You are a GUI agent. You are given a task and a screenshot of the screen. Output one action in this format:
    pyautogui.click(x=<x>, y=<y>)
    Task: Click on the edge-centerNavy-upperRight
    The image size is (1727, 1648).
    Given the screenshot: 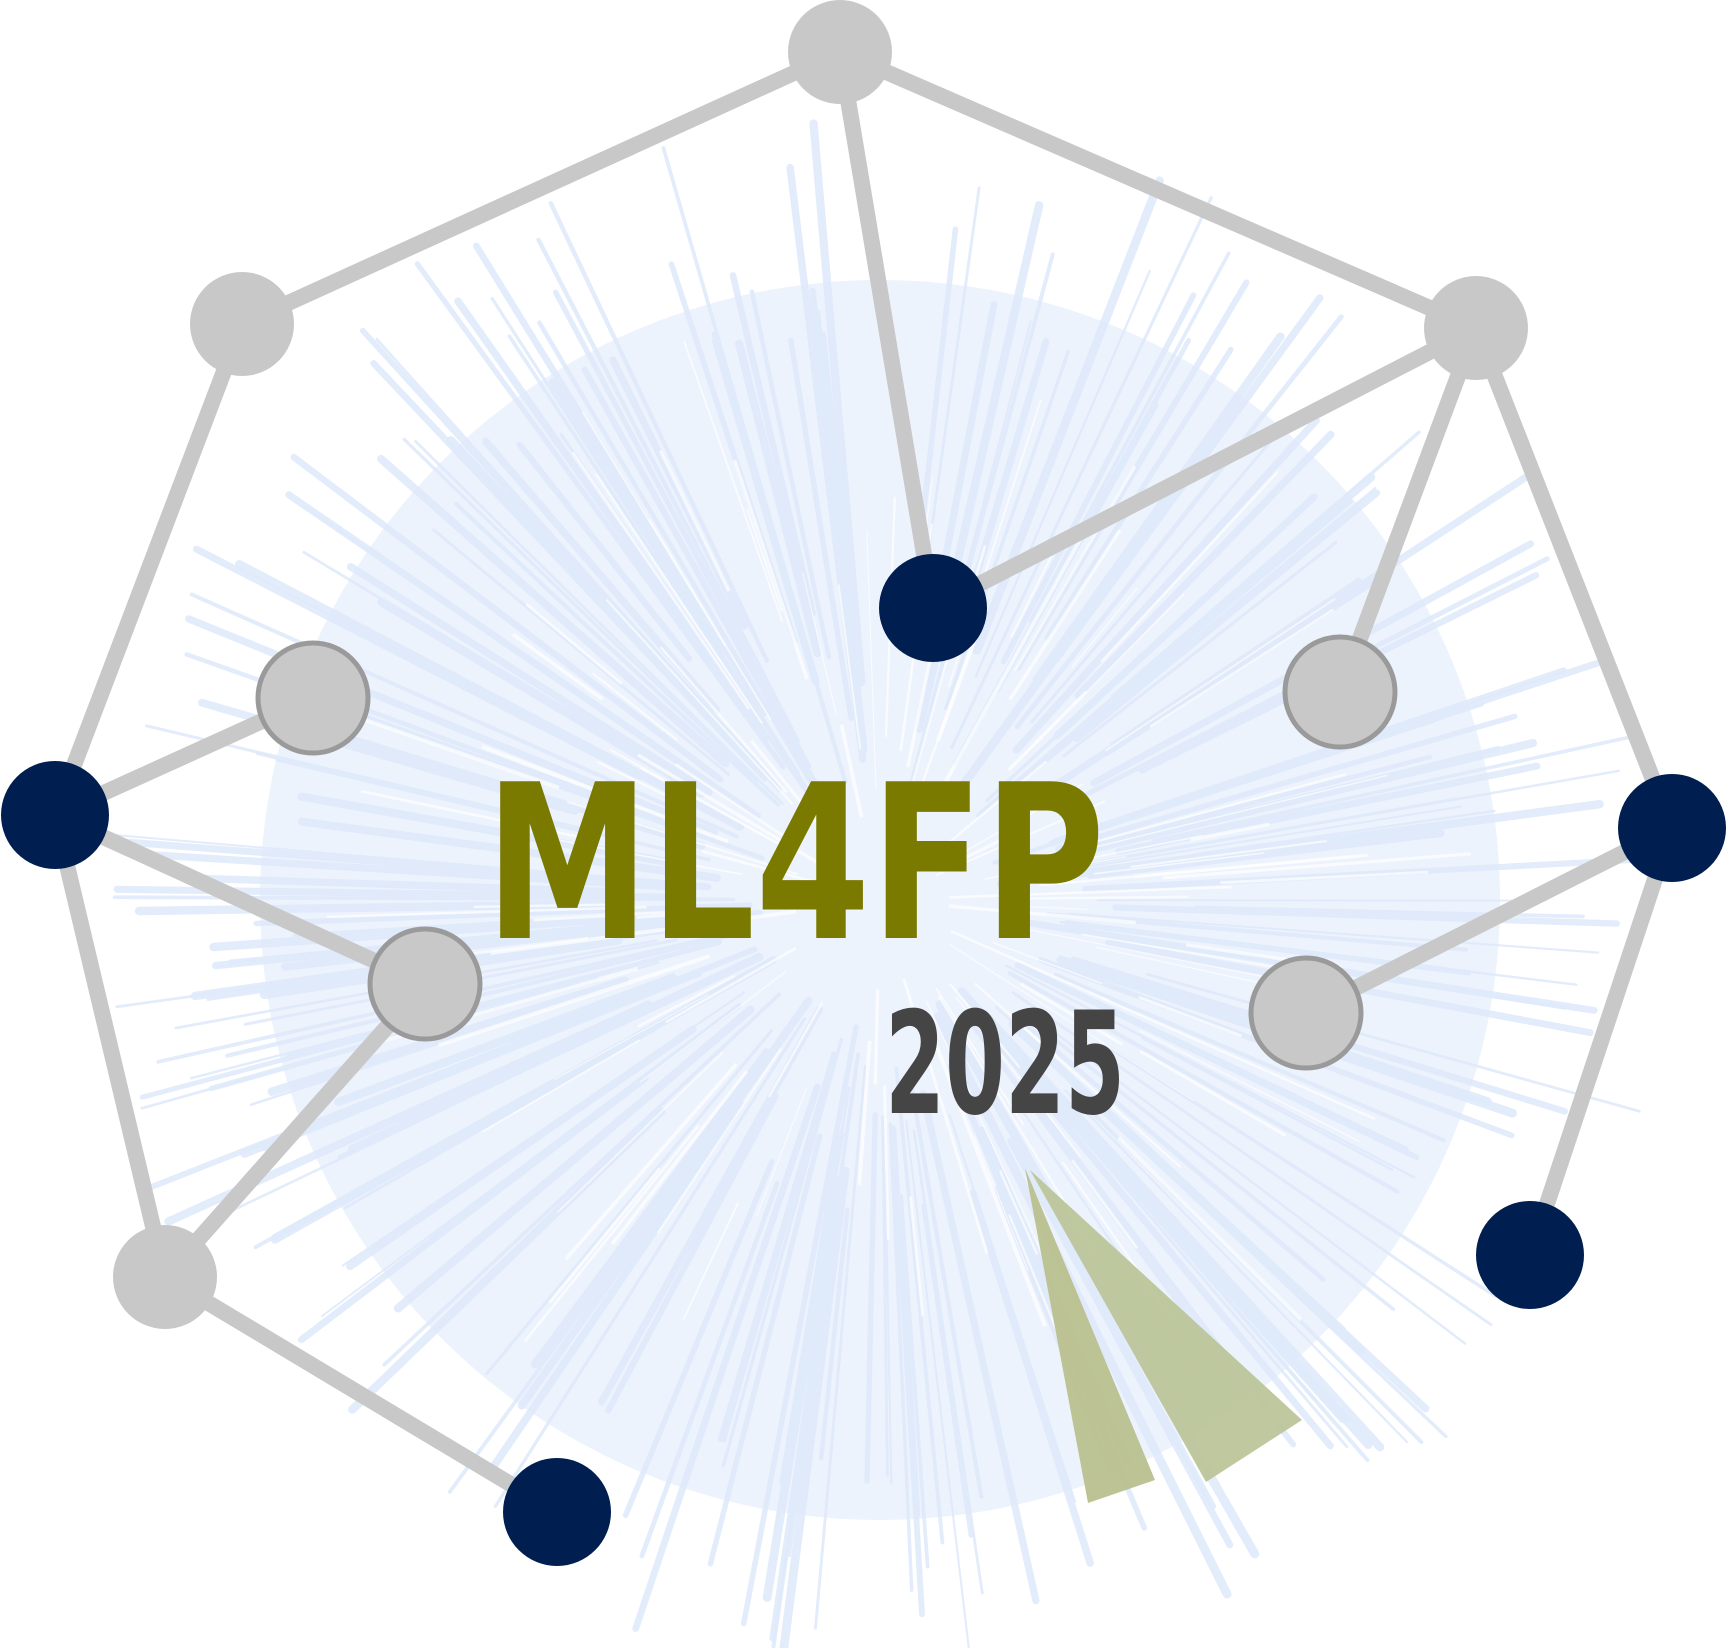 What is the action you would take?
    pyautogui.click(x=1204, y=468)
    